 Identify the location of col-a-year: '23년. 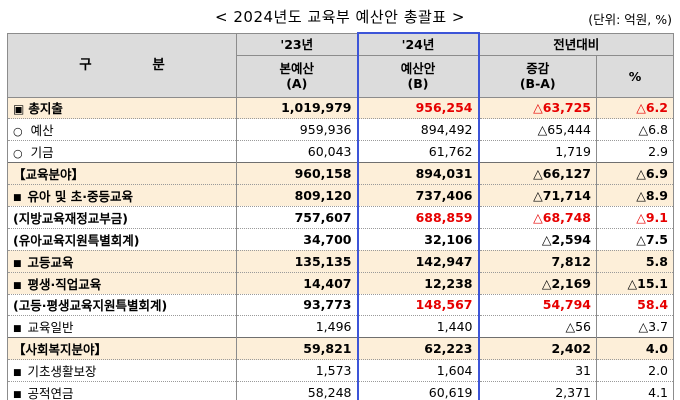
(297, 44).